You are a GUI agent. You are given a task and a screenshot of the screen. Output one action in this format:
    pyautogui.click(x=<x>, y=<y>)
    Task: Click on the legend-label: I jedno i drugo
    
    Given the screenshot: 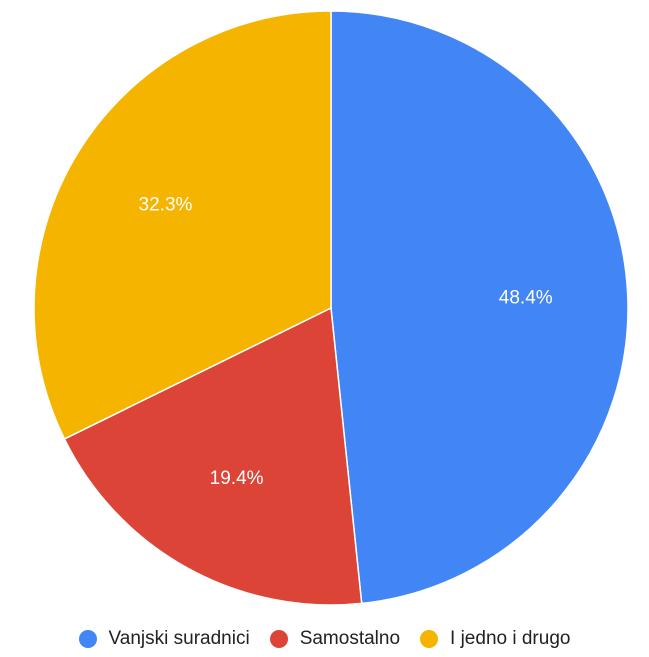 What is the action you would take?
    pyautogui.click(x=510, y=638)
    